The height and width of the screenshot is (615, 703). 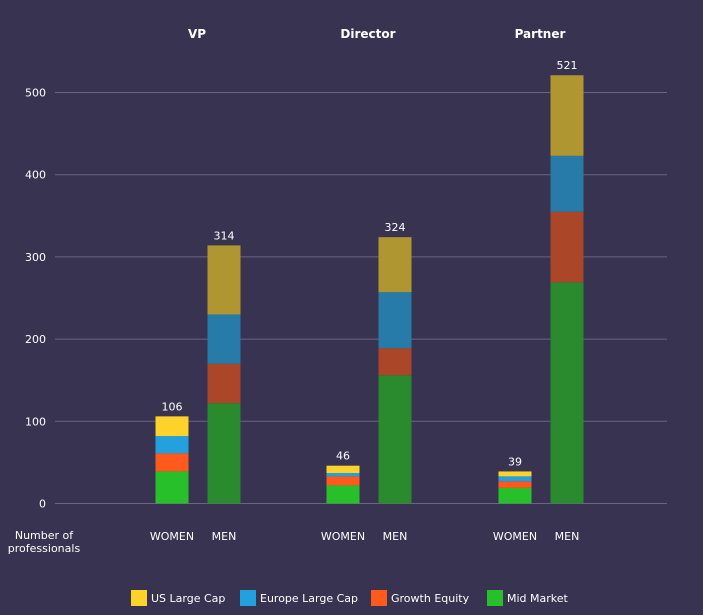 I want to click on group-title: Partner, so click(x=540, y=34).